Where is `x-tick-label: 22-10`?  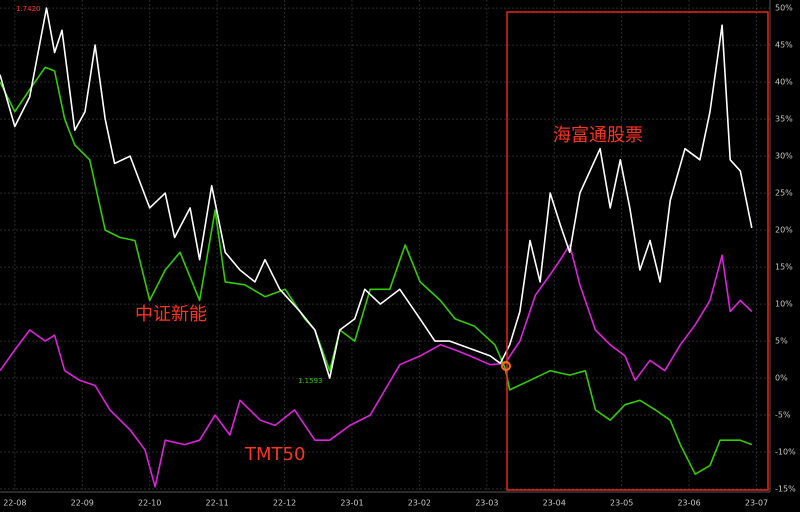
x-tick-label: 22-10 is located at coordinates (149, 503).